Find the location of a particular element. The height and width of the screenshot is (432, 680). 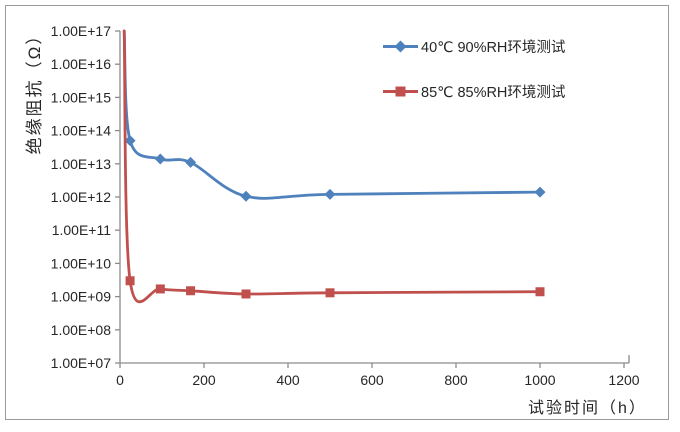

y-tick-label: 1.00E+14 is located at coordinates (81, 131).